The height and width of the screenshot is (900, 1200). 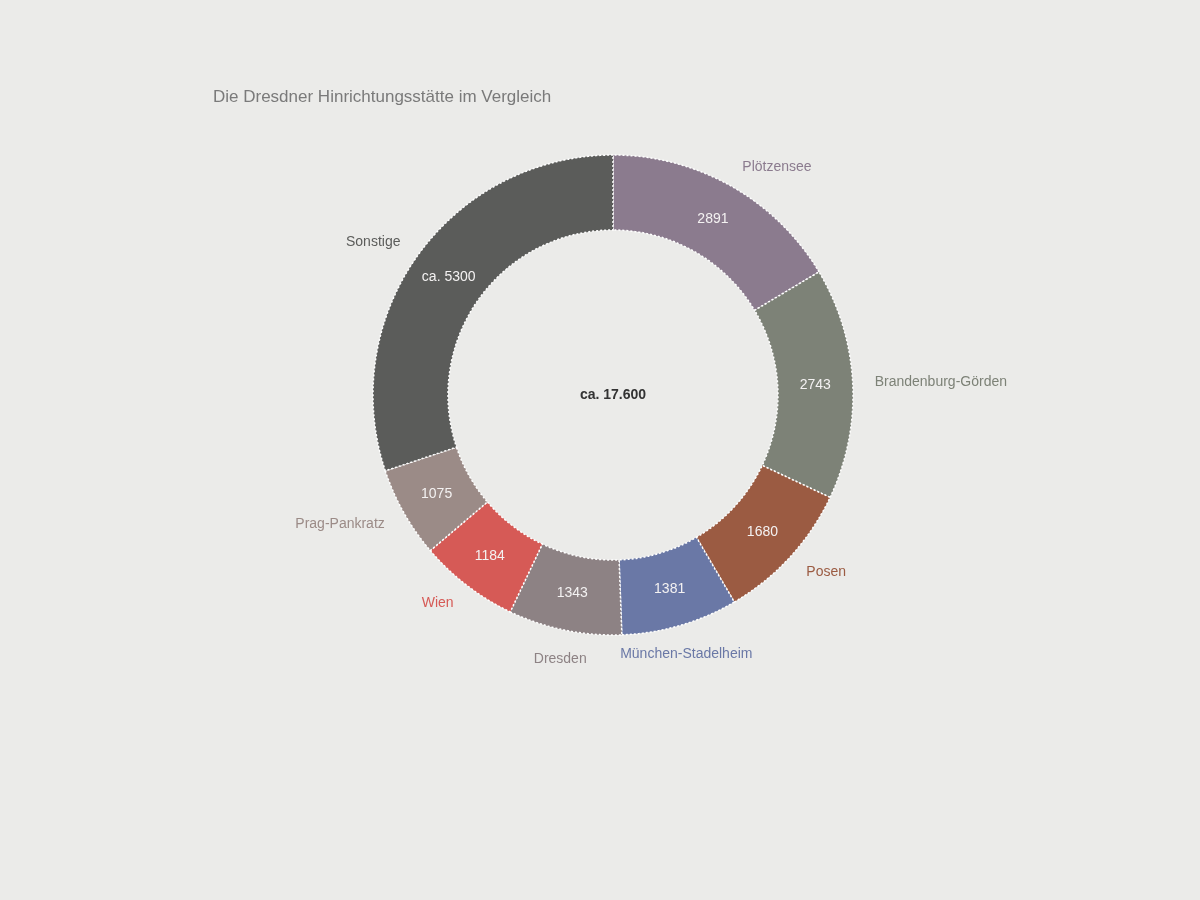 What do you see at coordinates (777, 166) in the screenshot?
I see `slice-label: Plötzensee` at bounding box center [777, 166].